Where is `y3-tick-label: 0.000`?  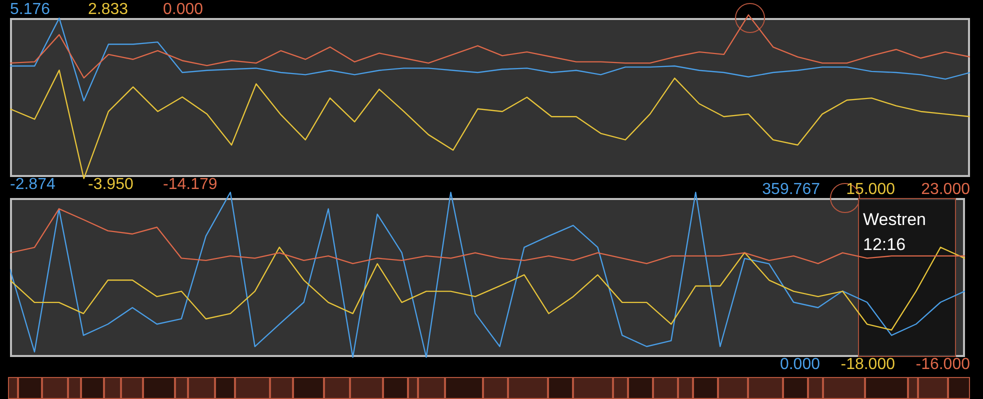
y3-tick-label: 0.000 is located at coordinates (183, 9).